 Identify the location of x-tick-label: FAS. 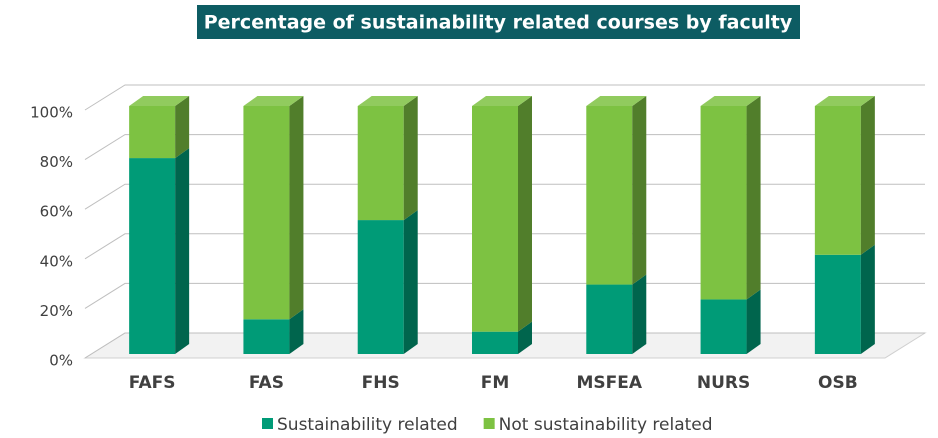
(266, 383).